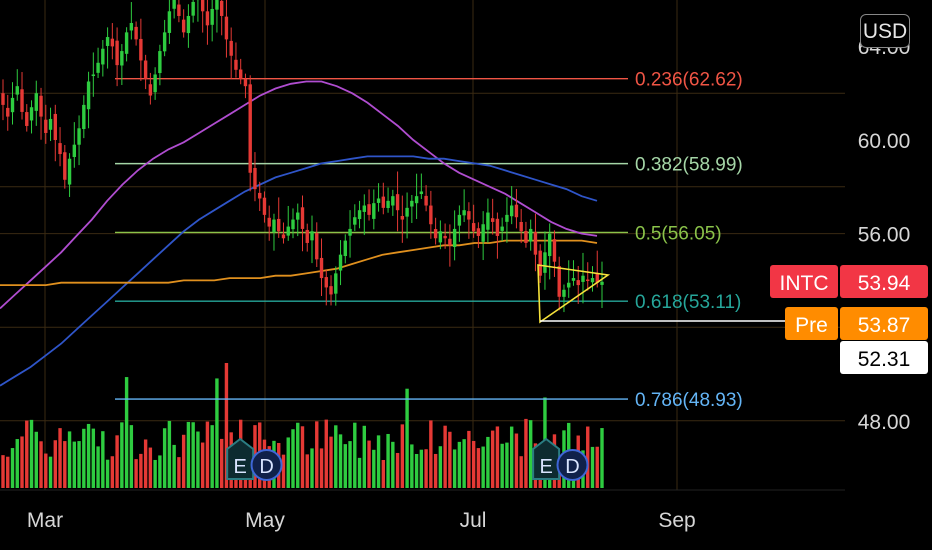 The image size is (932, 550). I want to click on time-axis: Mar May Jul Sep, so click(361, 520).